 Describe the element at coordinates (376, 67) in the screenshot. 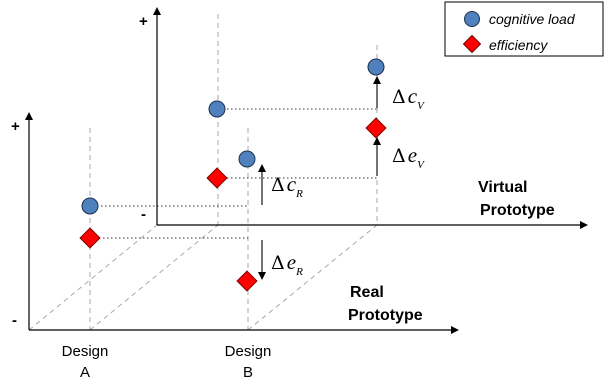

I see `virtual-design-b-cognitive-load-marker` at that location.